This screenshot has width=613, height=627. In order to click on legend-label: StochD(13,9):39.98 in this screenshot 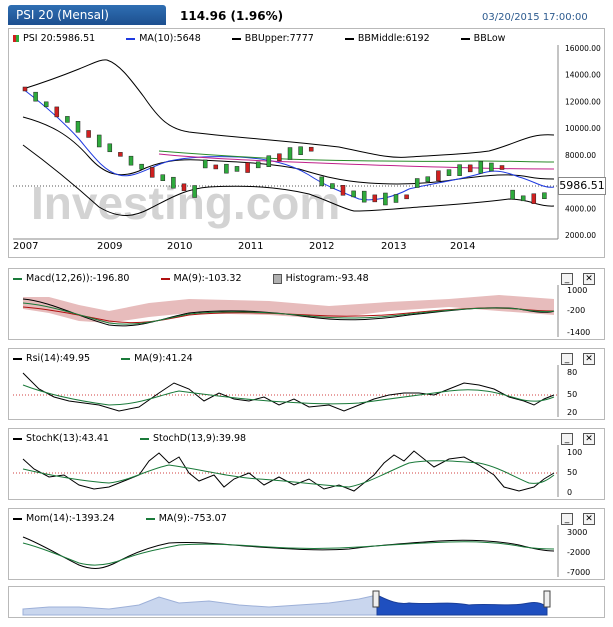, I will do `click(199, 438)`.